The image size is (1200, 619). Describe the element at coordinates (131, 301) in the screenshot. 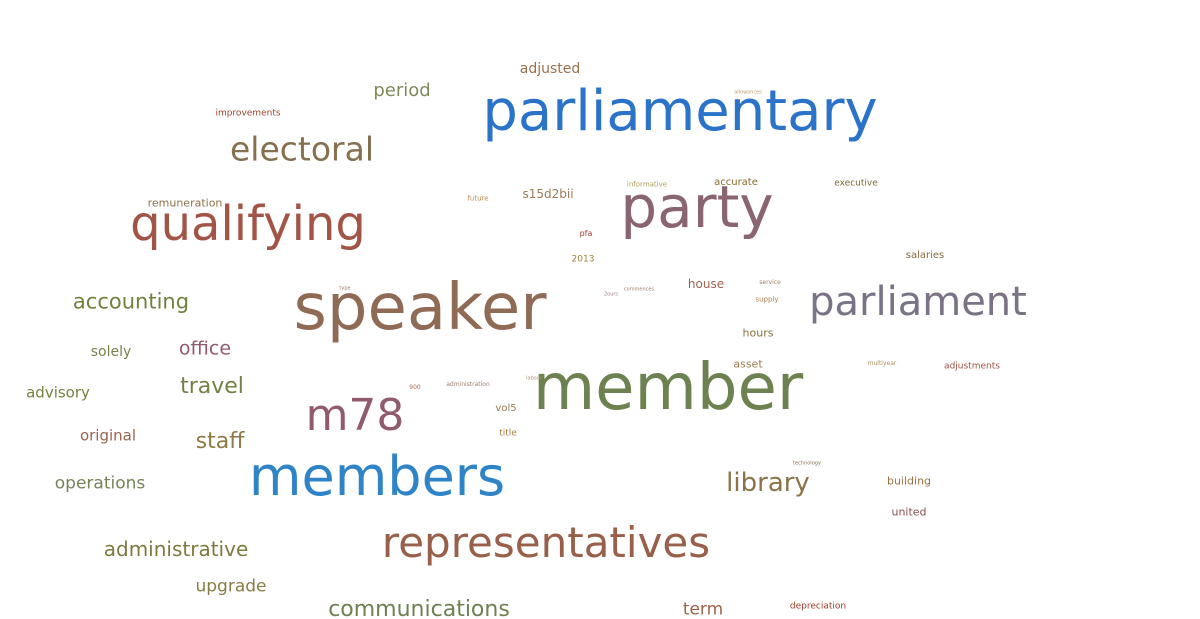

I see `word-accounting: accounting` at that location.